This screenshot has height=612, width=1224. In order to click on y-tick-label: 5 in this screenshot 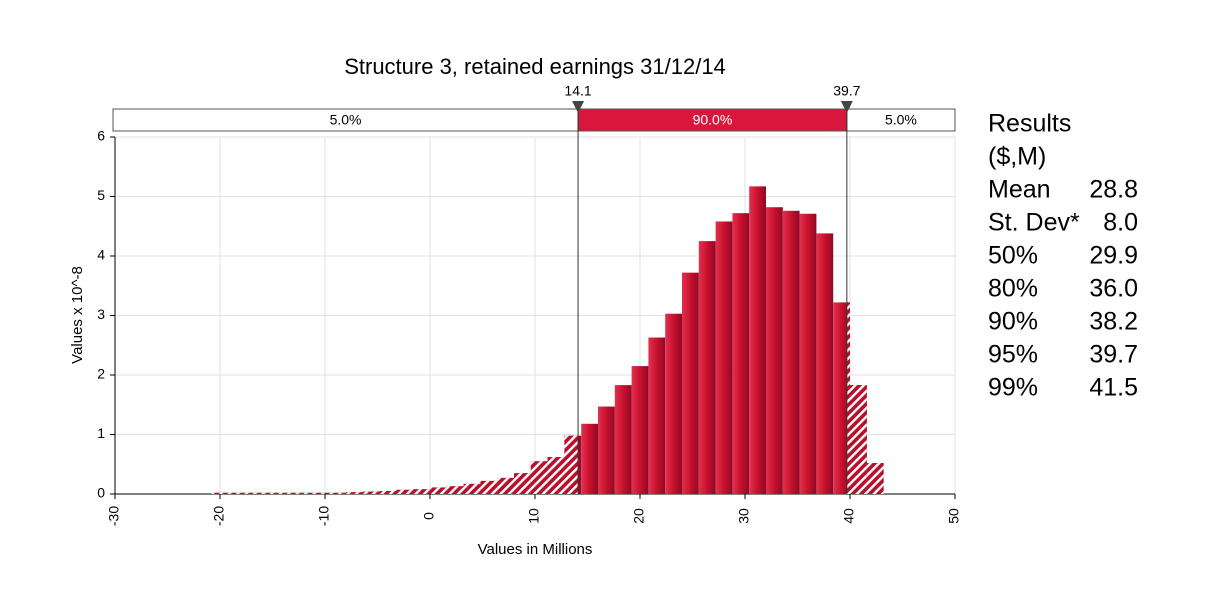, I will do `click(101, 195)`.